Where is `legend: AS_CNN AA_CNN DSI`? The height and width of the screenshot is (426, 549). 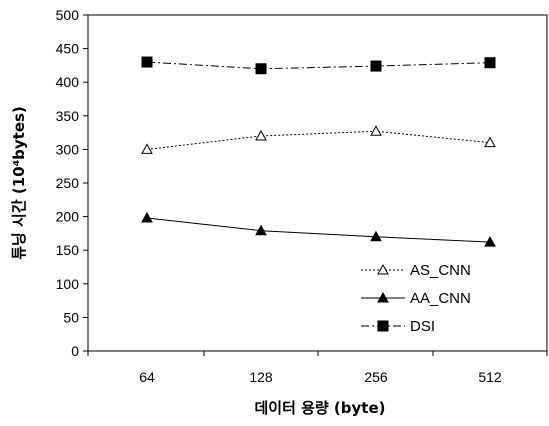
legend: AS_CNN AA_CNN DSI is located at coordinates (416, 298).